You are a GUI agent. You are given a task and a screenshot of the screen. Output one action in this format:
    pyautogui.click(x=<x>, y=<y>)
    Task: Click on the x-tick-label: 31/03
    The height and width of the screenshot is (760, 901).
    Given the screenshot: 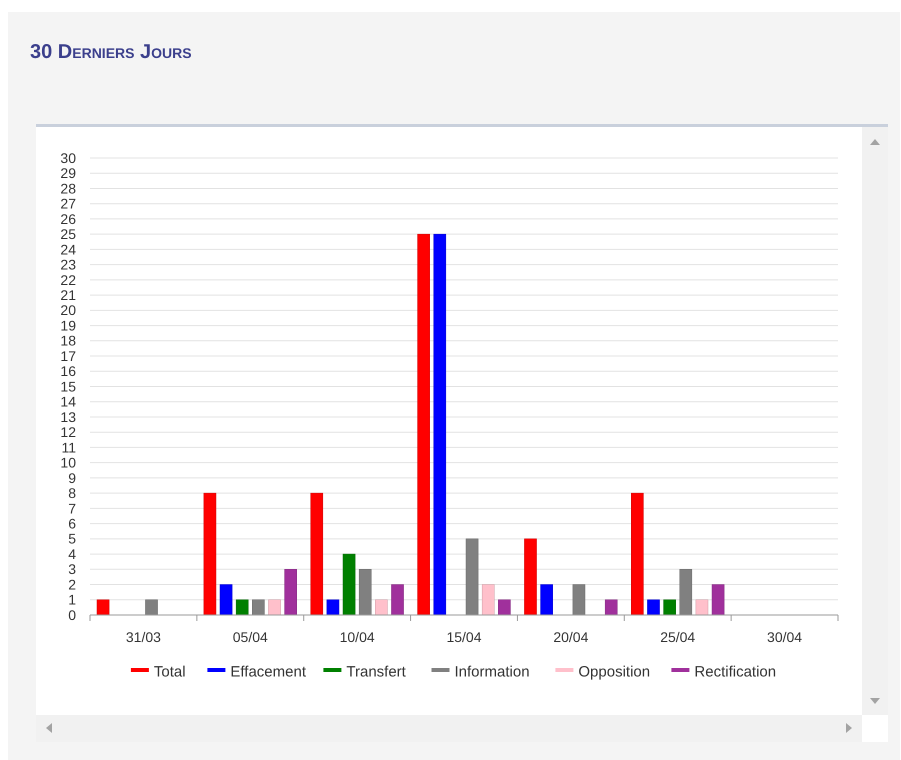 What is the action you would take?
    pyautogui.click(x=144, y=637)
    